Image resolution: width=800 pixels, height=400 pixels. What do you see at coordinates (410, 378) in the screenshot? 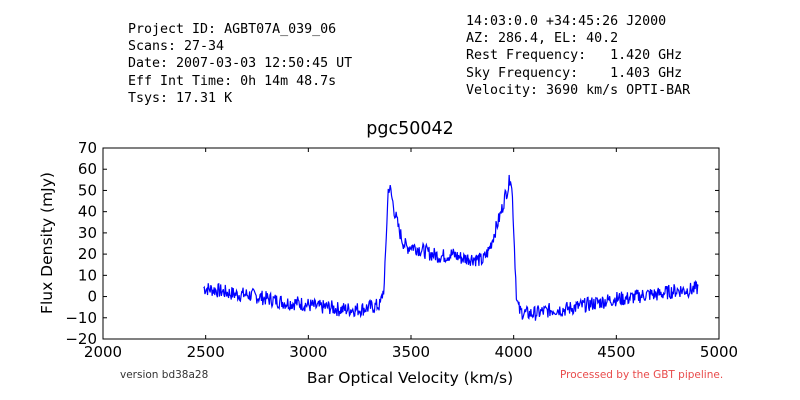
I see `x-axis-label: Bar Optical Velocity (km/s)` at bounding box center [410, 378].